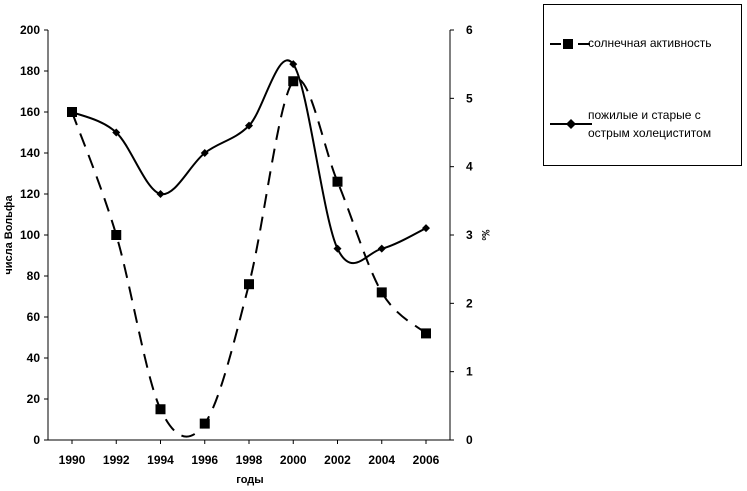 The height and width of the screenshot is (491, 747). What do you see at coordinates (116, 460) in the screenshot?
I see `x-tick-label: 1992` at bounding box center [116, 460].